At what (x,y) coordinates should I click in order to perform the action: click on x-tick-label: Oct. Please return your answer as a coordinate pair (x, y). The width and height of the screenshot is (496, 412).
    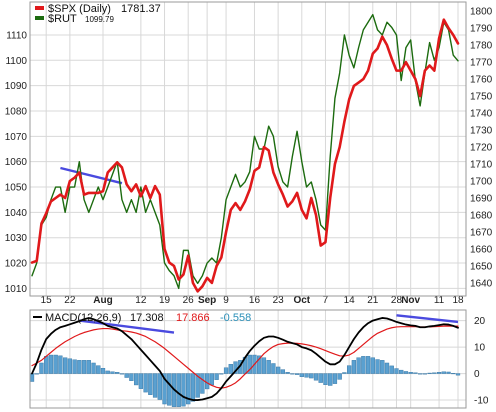
    Looking at the image, I should click on (301, 300).